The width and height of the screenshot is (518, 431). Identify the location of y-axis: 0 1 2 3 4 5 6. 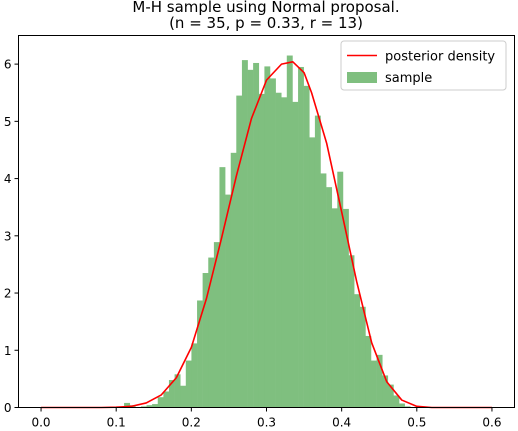
(11, 236).